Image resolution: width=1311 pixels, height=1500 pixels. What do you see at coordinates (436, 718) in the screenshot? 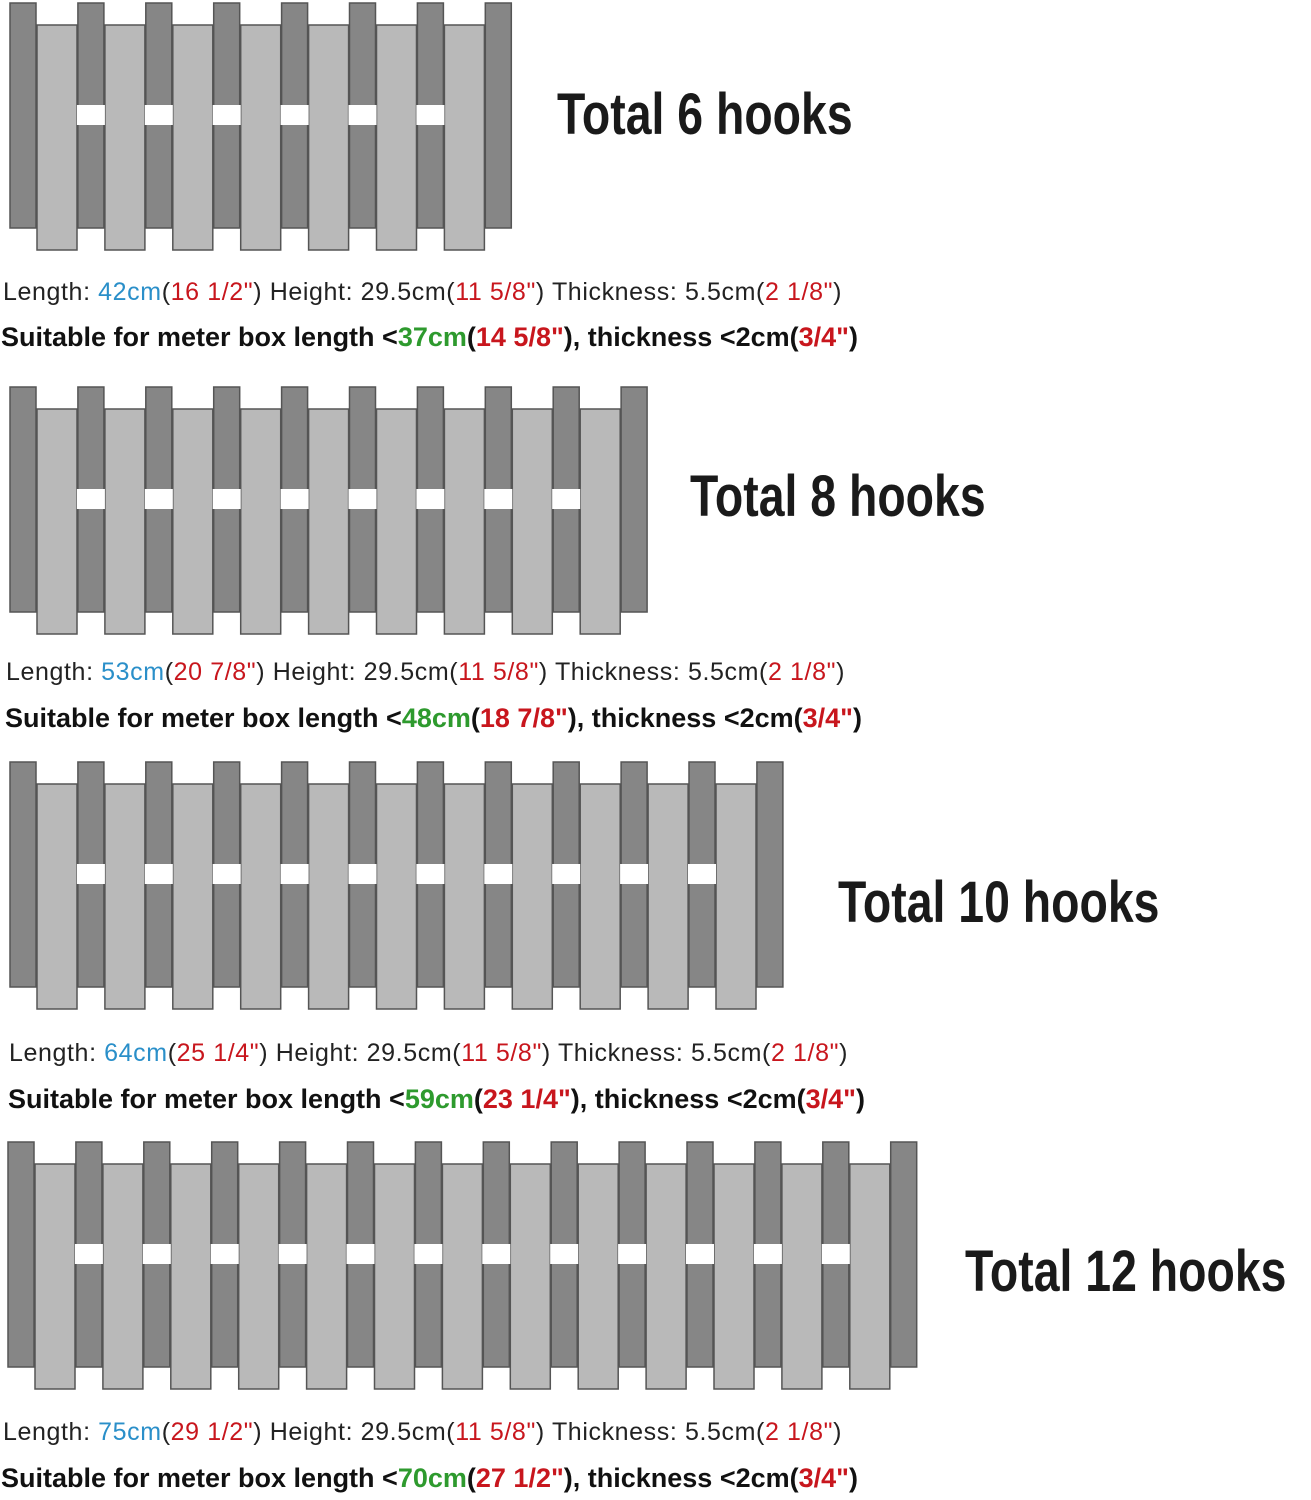
I see `fit-text: 48cm` at bounding box center [436, 718].